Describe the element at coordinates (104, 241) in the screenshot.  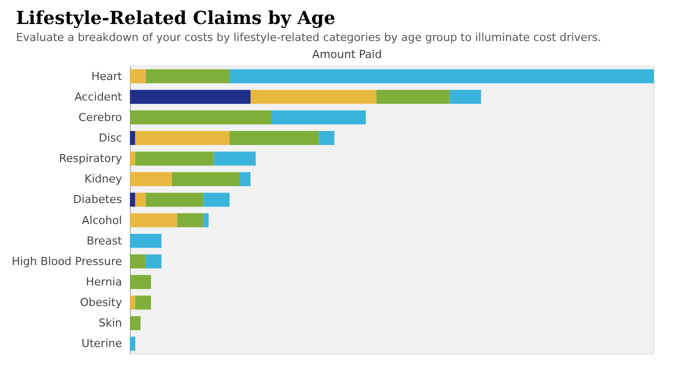
I see `y-tick-label: Breast` at that location.